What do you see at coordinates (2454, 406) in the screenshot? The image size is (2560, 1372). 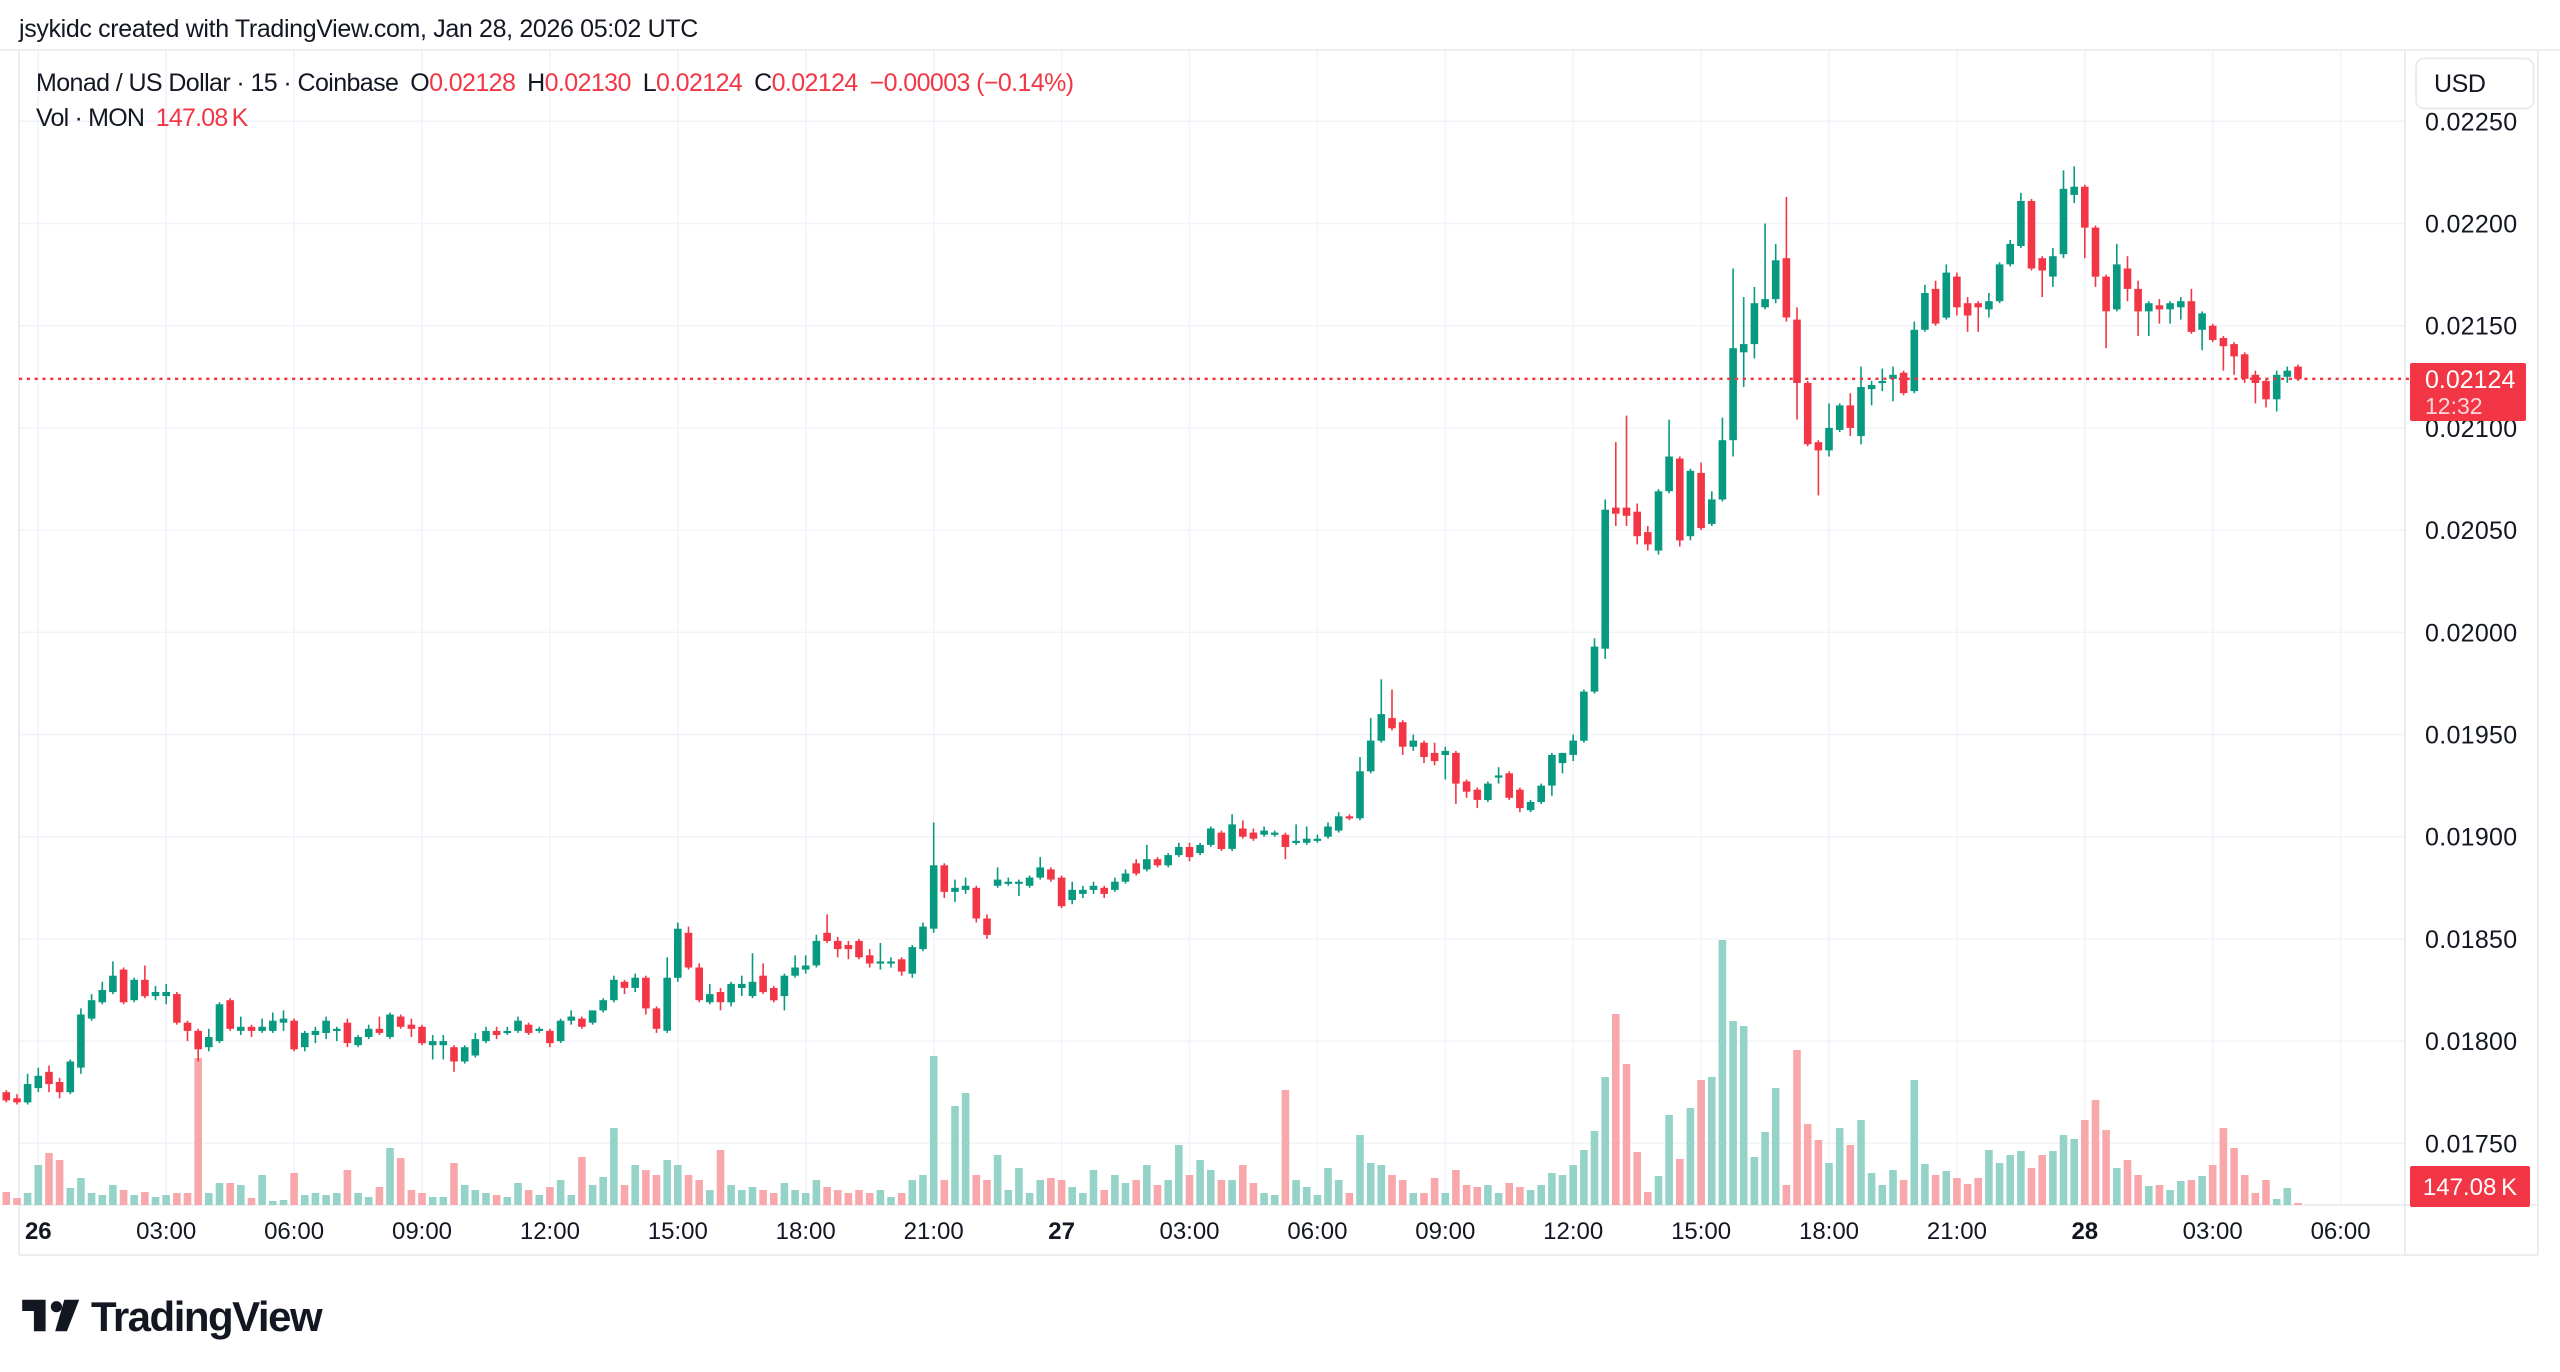 I see `svg-text: 12:32` at bounding box center [2454, 406].